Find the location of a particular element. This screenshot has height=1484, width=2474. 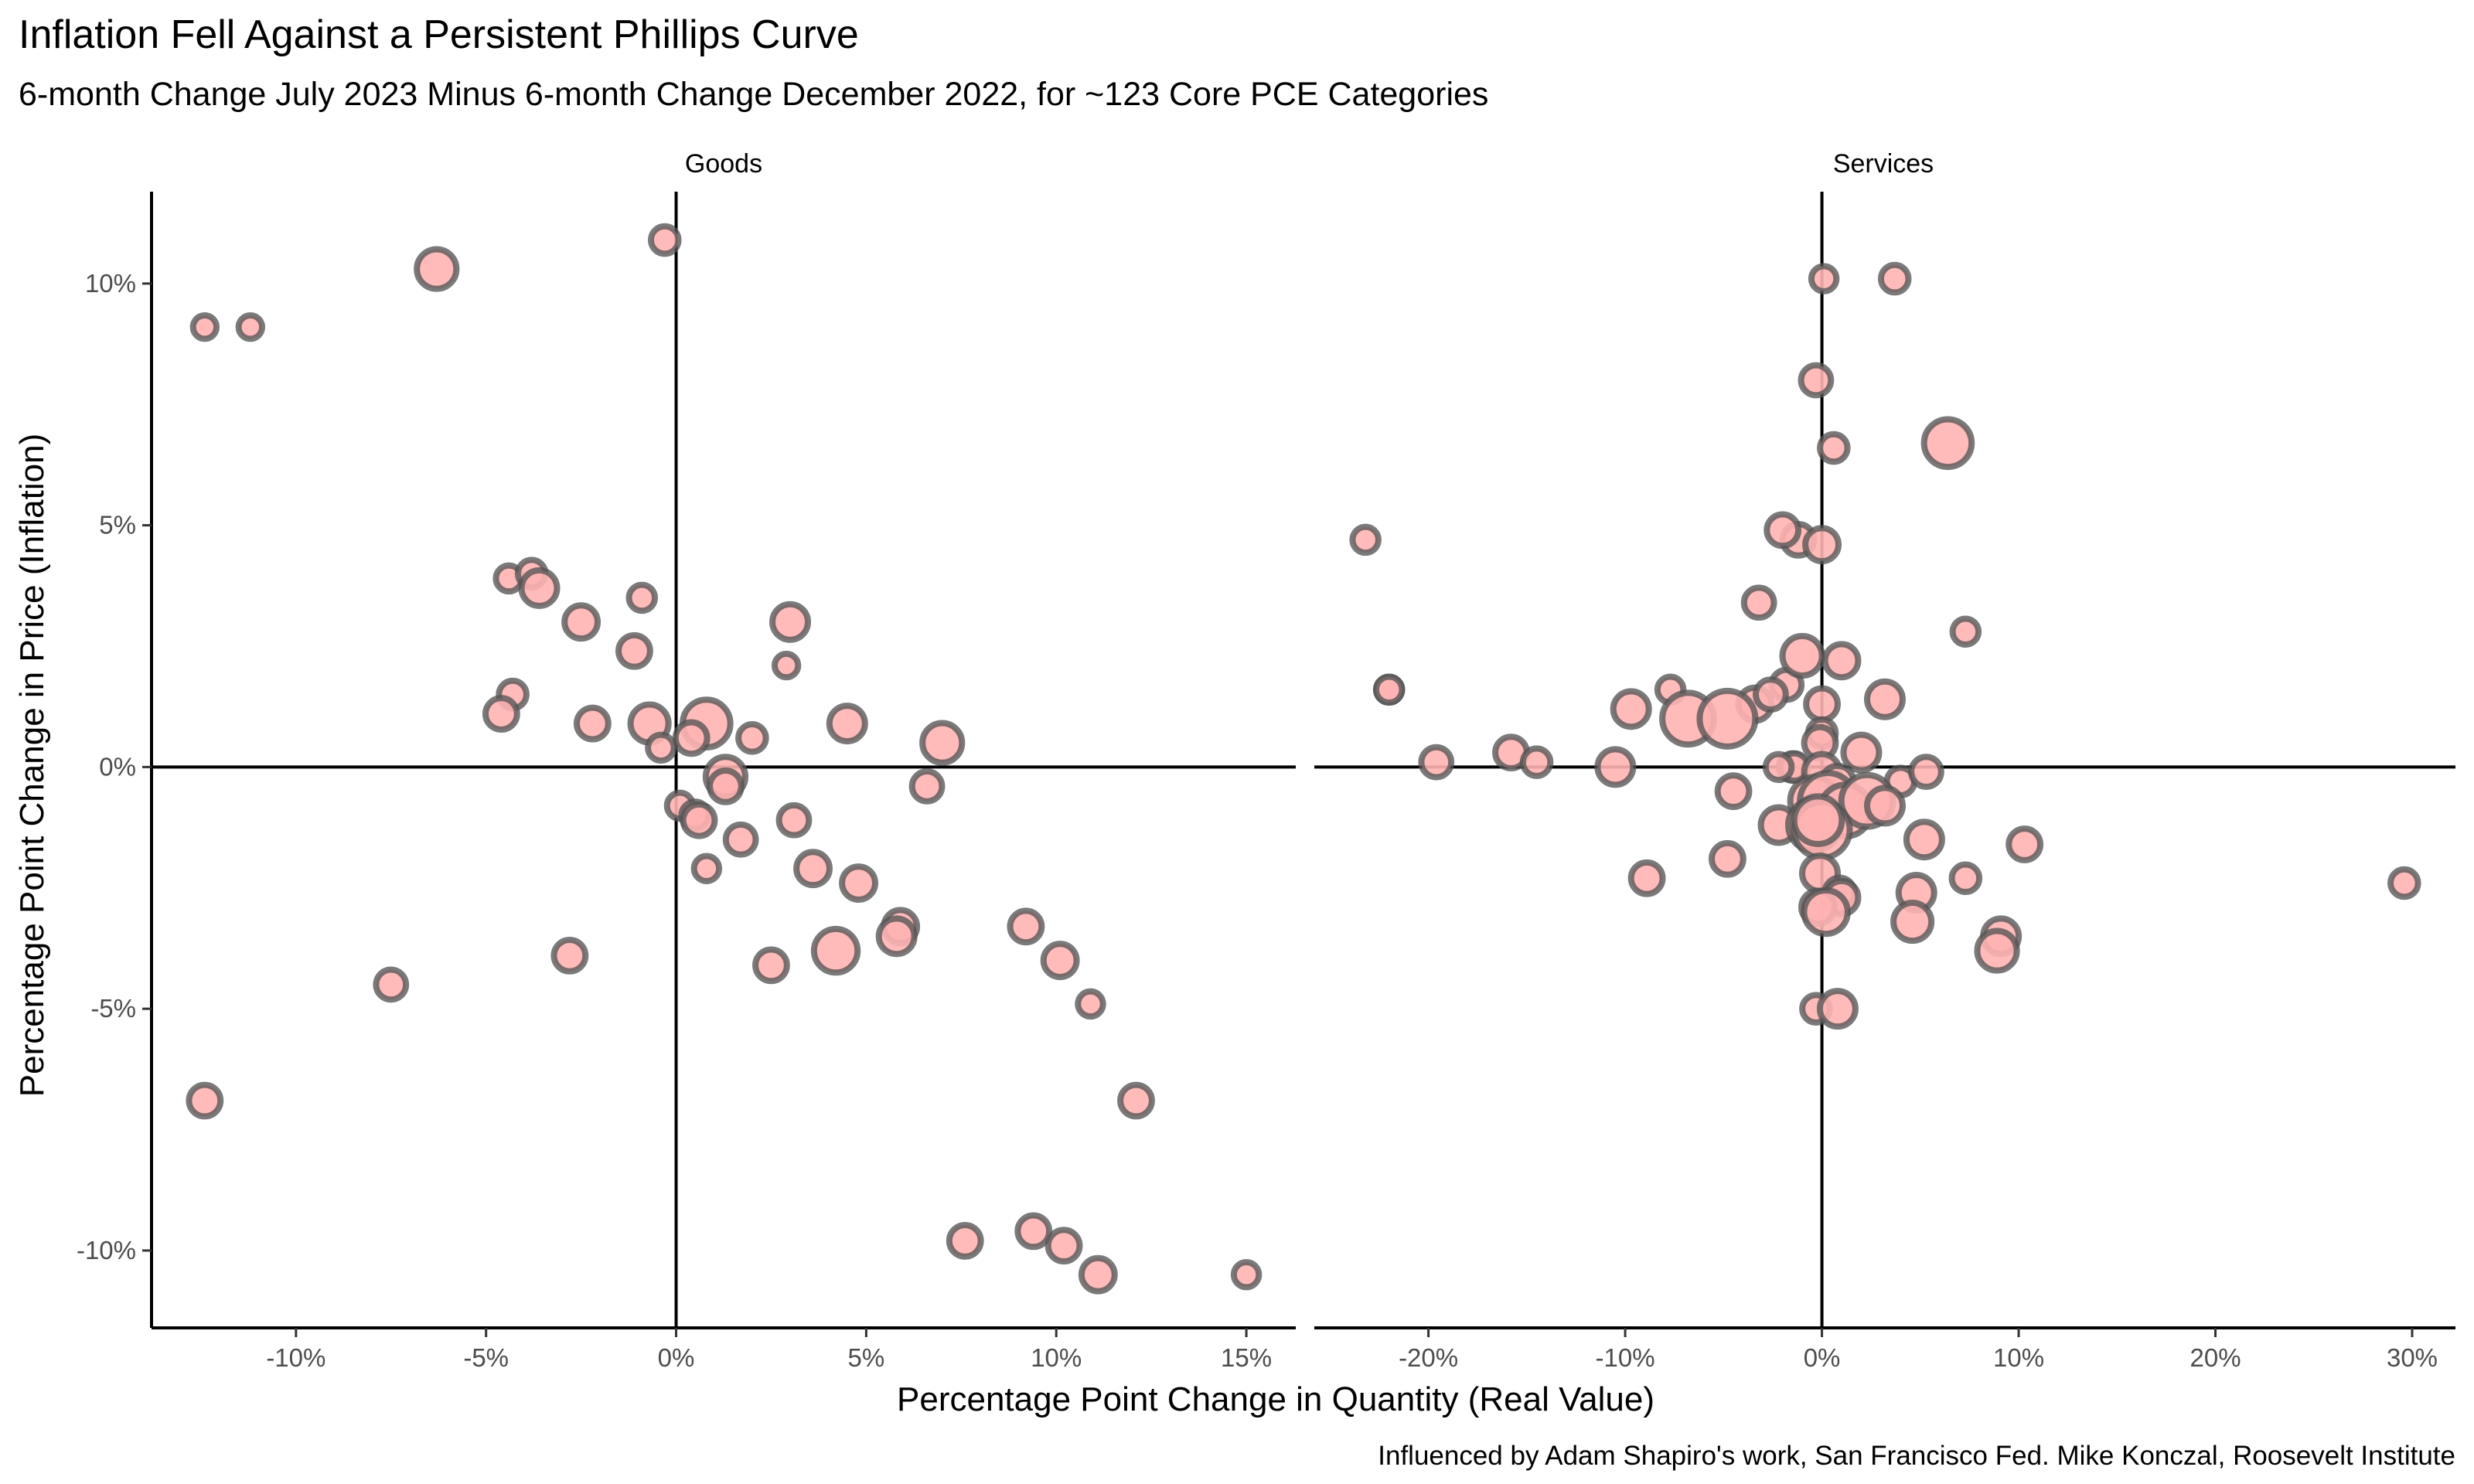

panel-label-goods: Goods is located at coordinates (723, 164).